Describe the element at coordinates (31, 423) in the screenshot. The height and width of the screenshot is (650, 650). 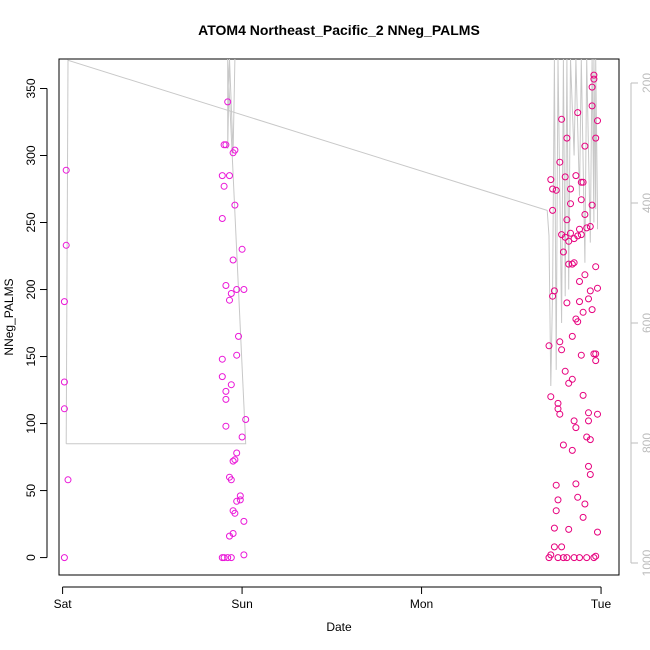
I see `y-tick-label: 100` at that location.